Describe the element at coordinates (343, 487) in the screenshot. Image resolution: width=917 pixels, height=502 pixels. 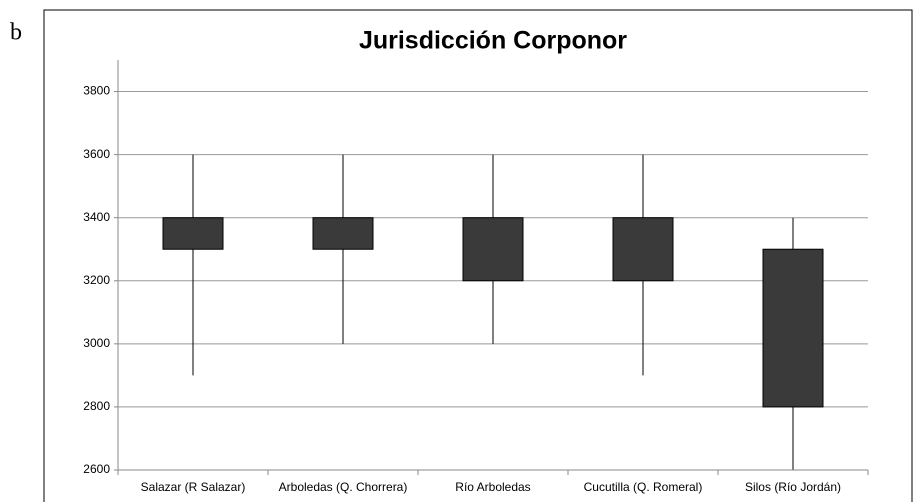
I see `x-tick-label: Arboledas (Q. Chorrera)` at that location.